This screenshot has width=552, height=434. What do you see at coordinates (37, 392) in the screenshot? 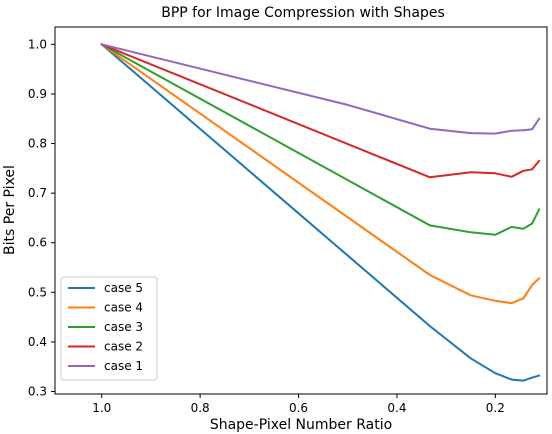
I see `y-tick-label: 0.3` at bounding box center [37, 392].